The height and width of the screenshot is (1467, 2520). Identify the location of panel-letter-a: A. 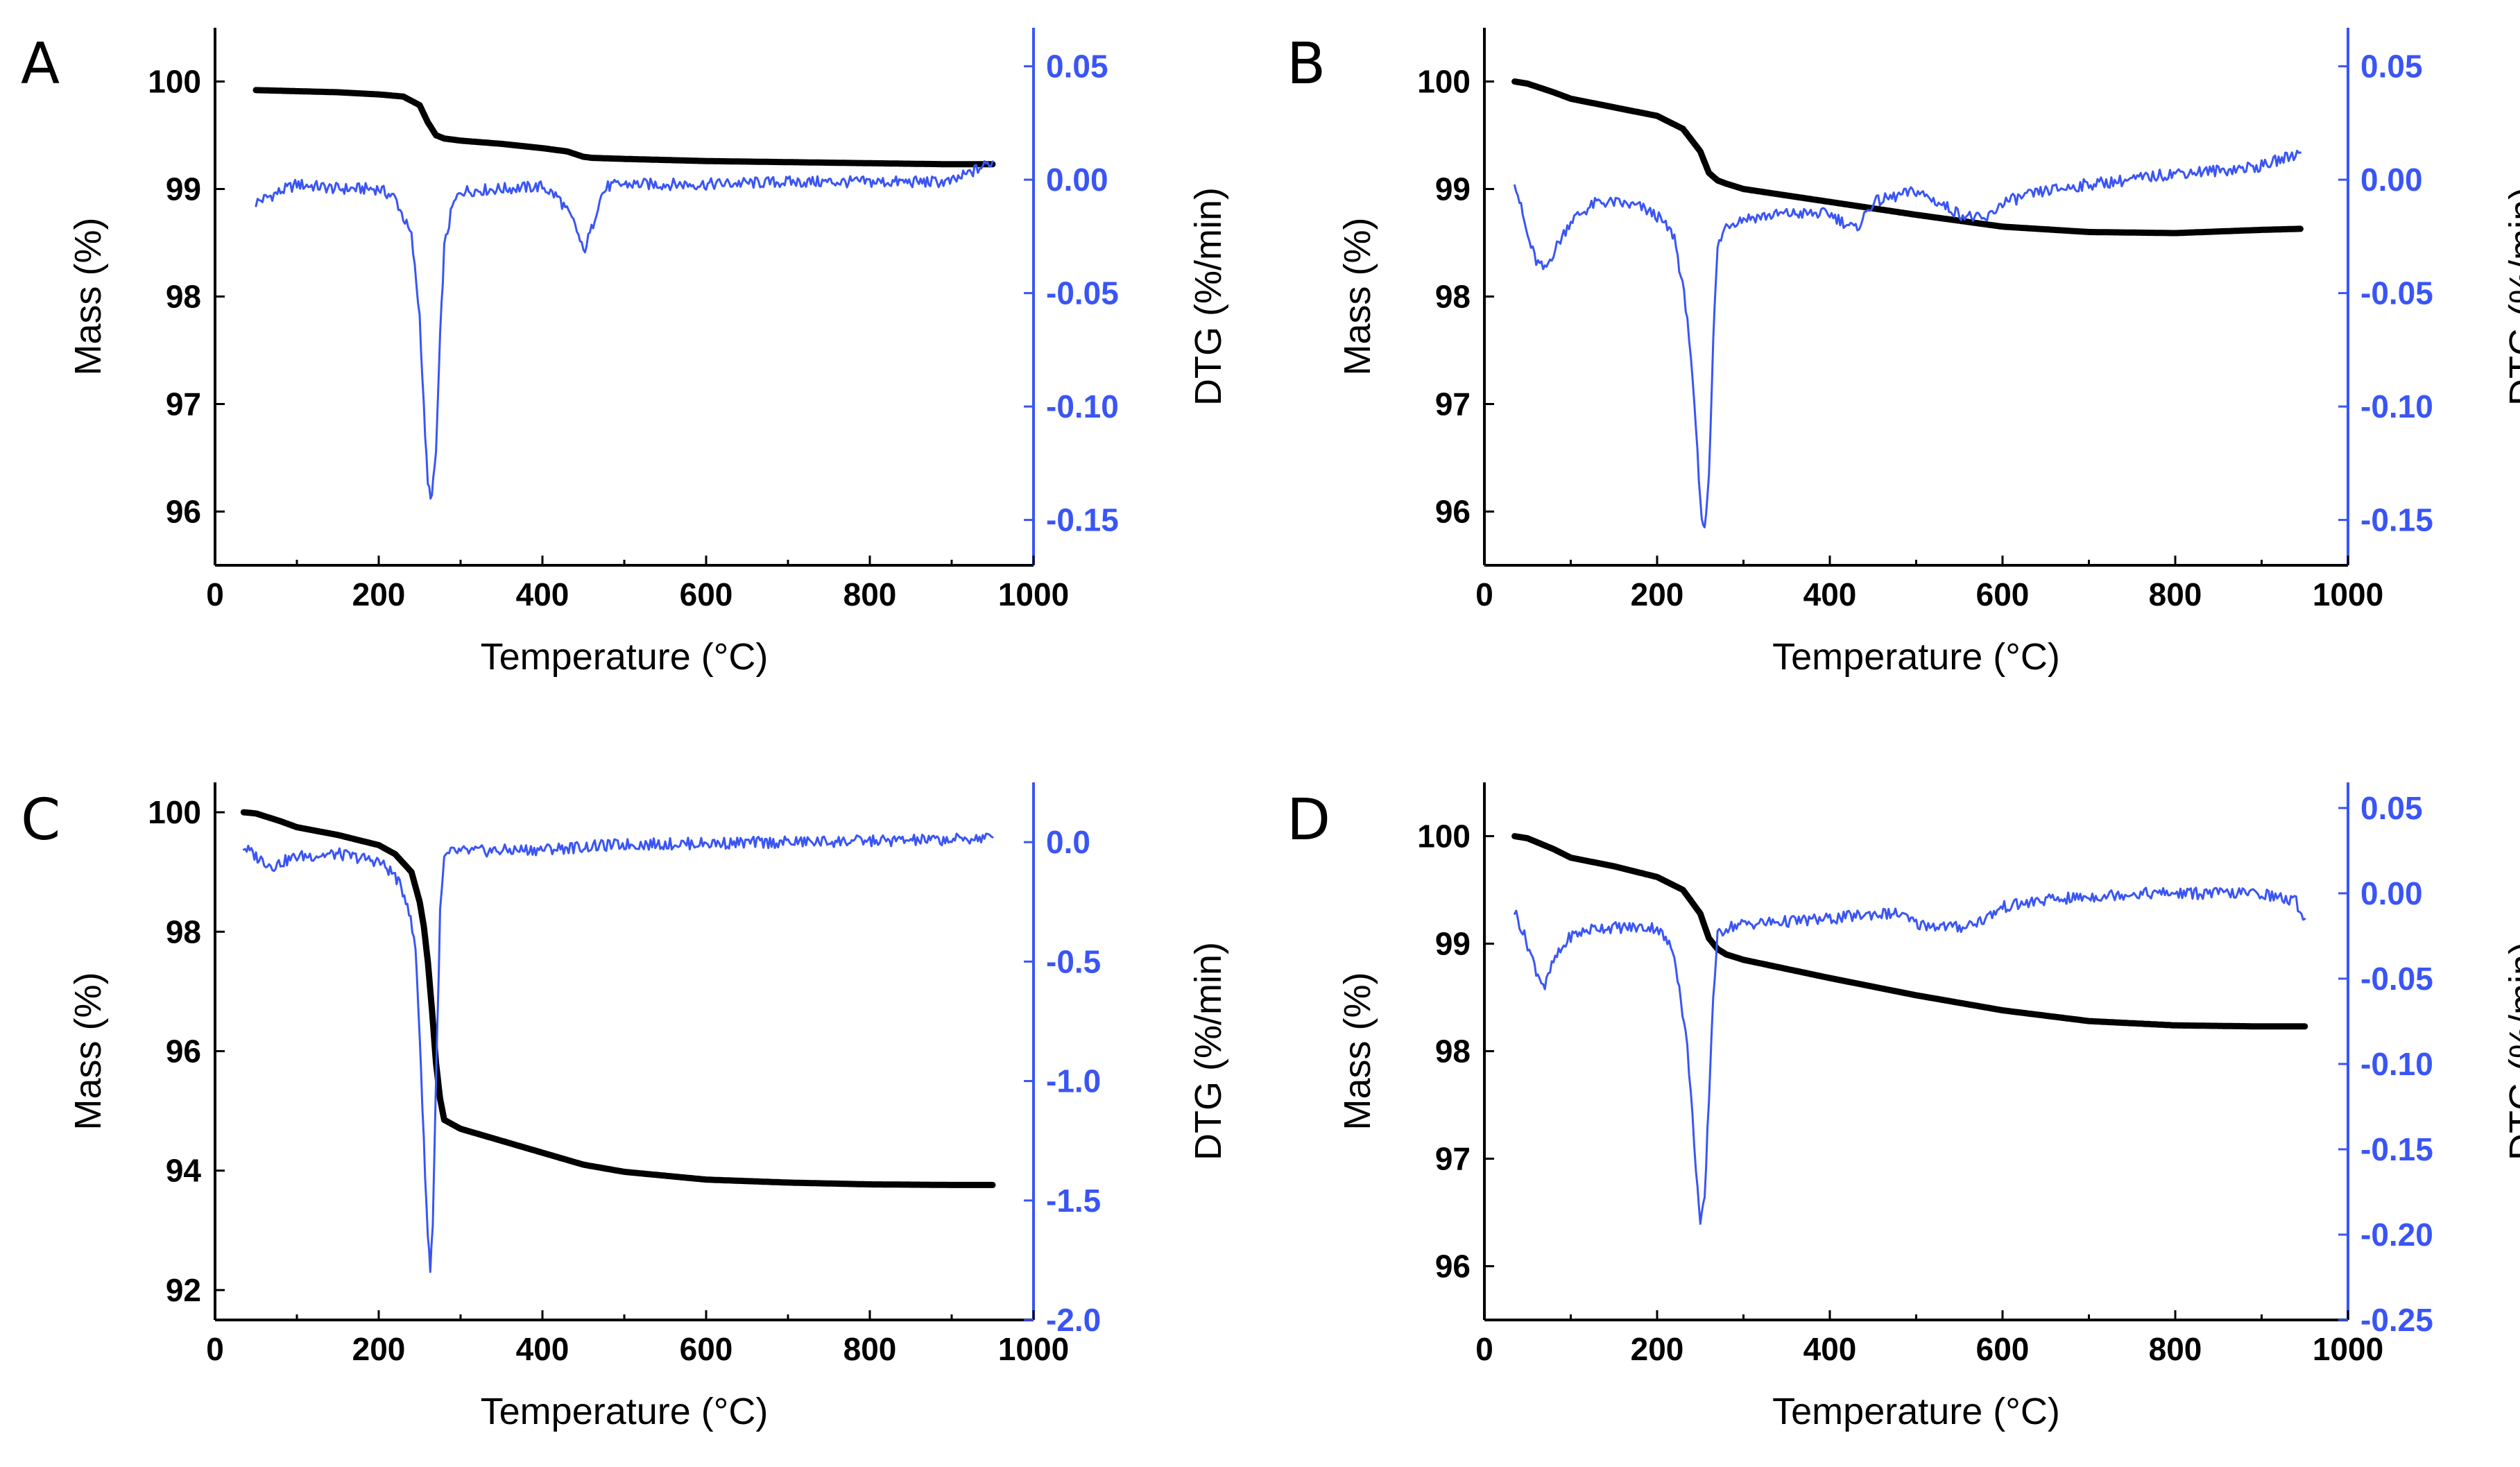
(40, 64).